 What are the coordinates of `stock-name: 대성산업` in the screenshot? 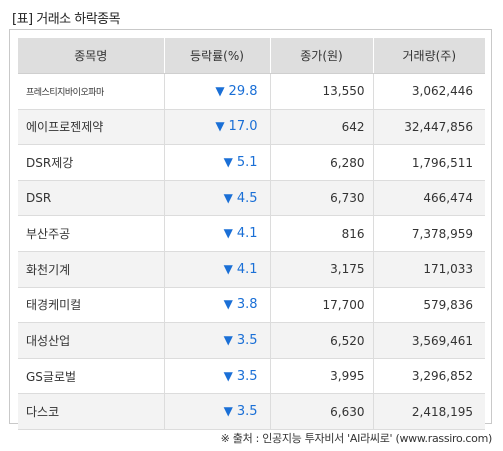 It's located at (91, 340).